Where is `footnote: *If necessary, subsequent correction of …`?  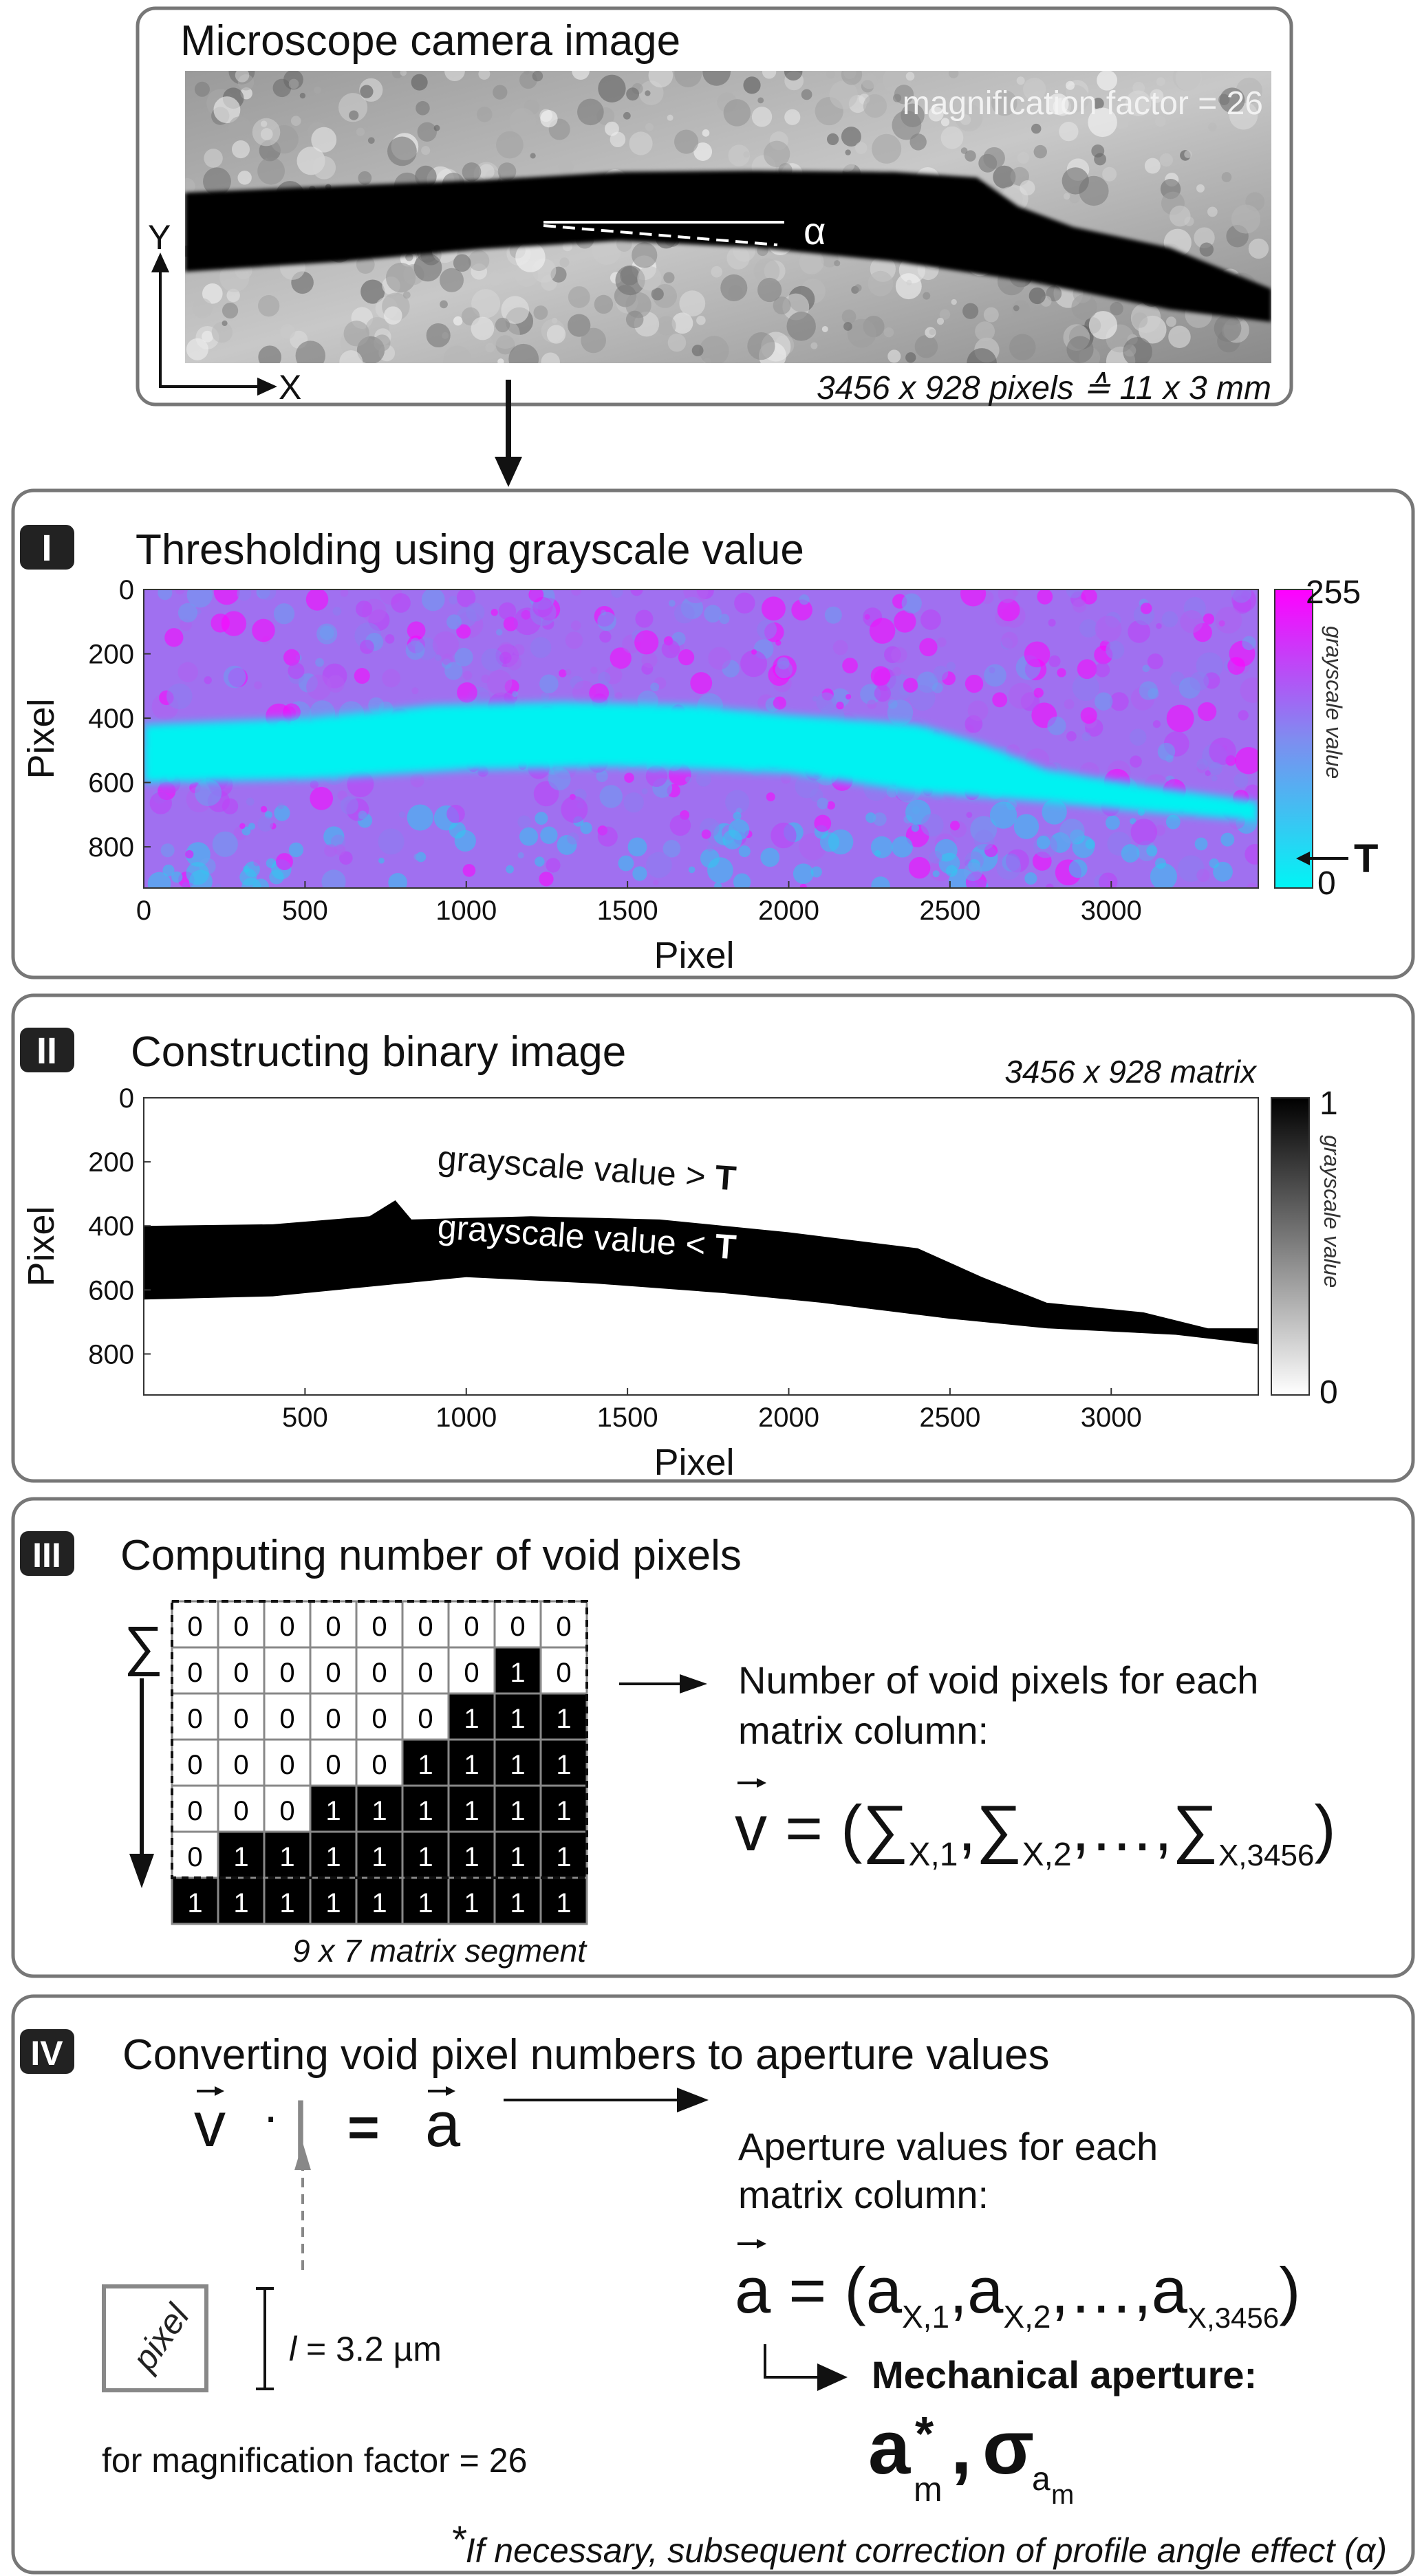 footnote: *If necessary, subsequent correction of … is located at coordinates (919, 2544).